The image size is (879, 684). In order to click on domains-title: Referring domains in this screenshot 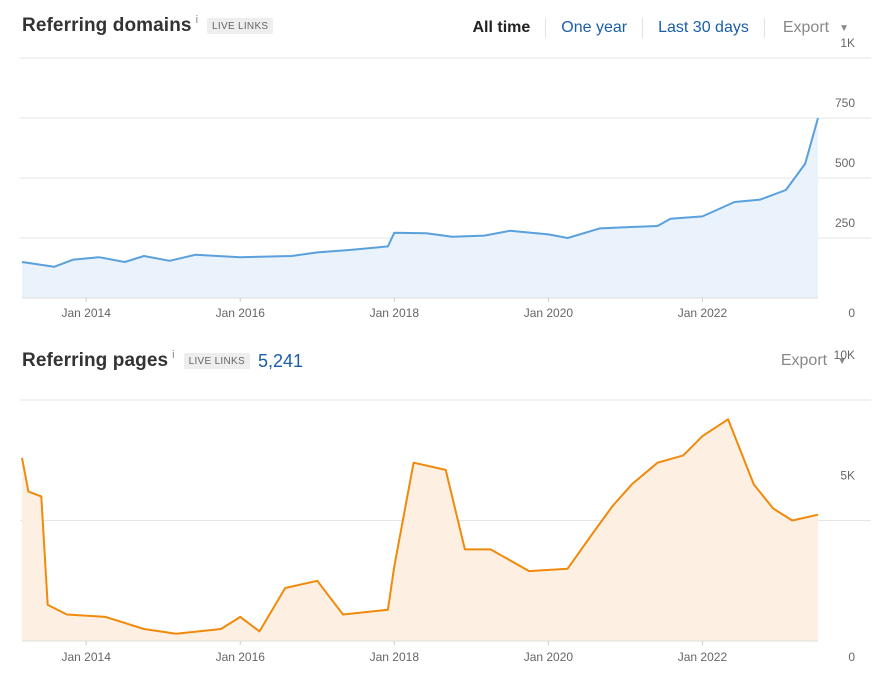, I will do `click(107, 25)`.